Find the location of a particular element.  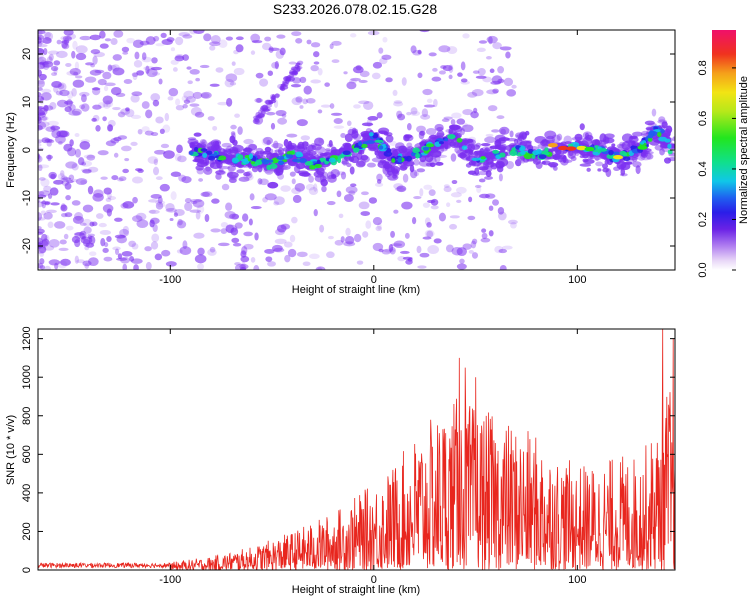

y-tick-label: 400 is located at coordinates (27, 493).